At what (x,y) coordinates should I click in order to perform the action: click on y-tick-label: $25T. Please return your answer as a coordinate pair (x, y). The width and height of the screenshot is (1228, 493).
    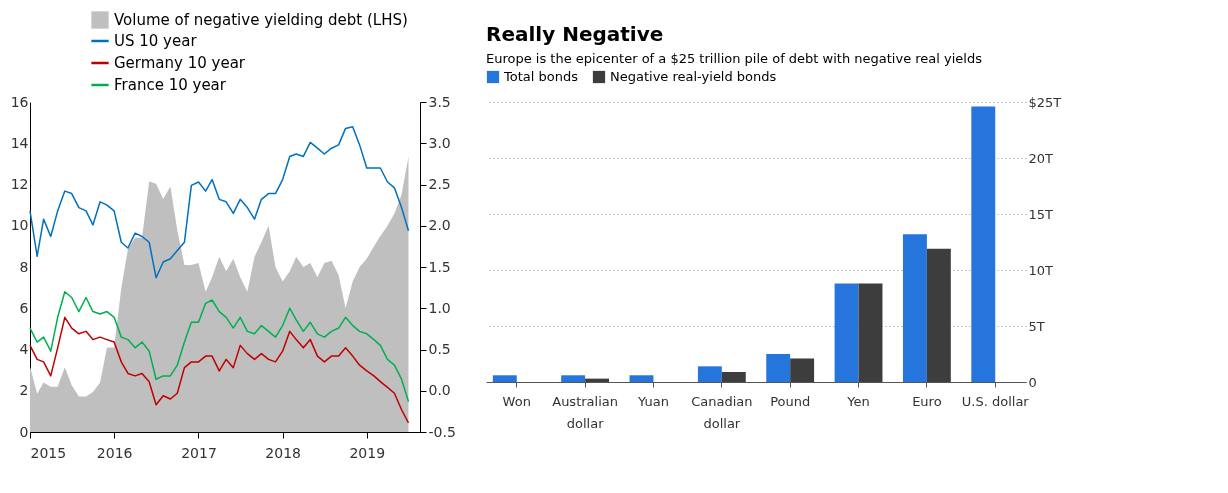
    Looking at the image, I should click on (1045, 102).